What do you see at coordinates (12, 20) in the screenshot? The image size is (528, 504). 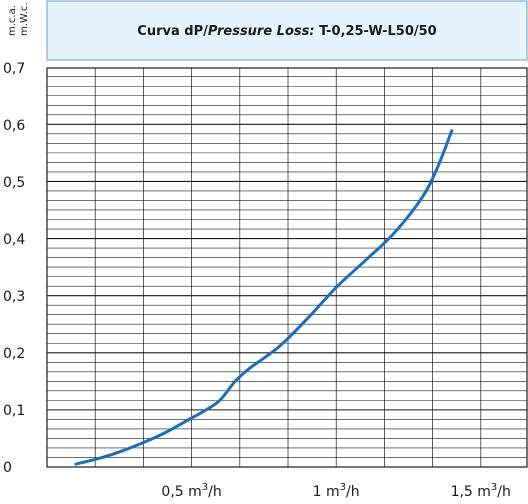 I see `y-axis-unit-label-1: m.c.a.` at bounding box center [12, 20].